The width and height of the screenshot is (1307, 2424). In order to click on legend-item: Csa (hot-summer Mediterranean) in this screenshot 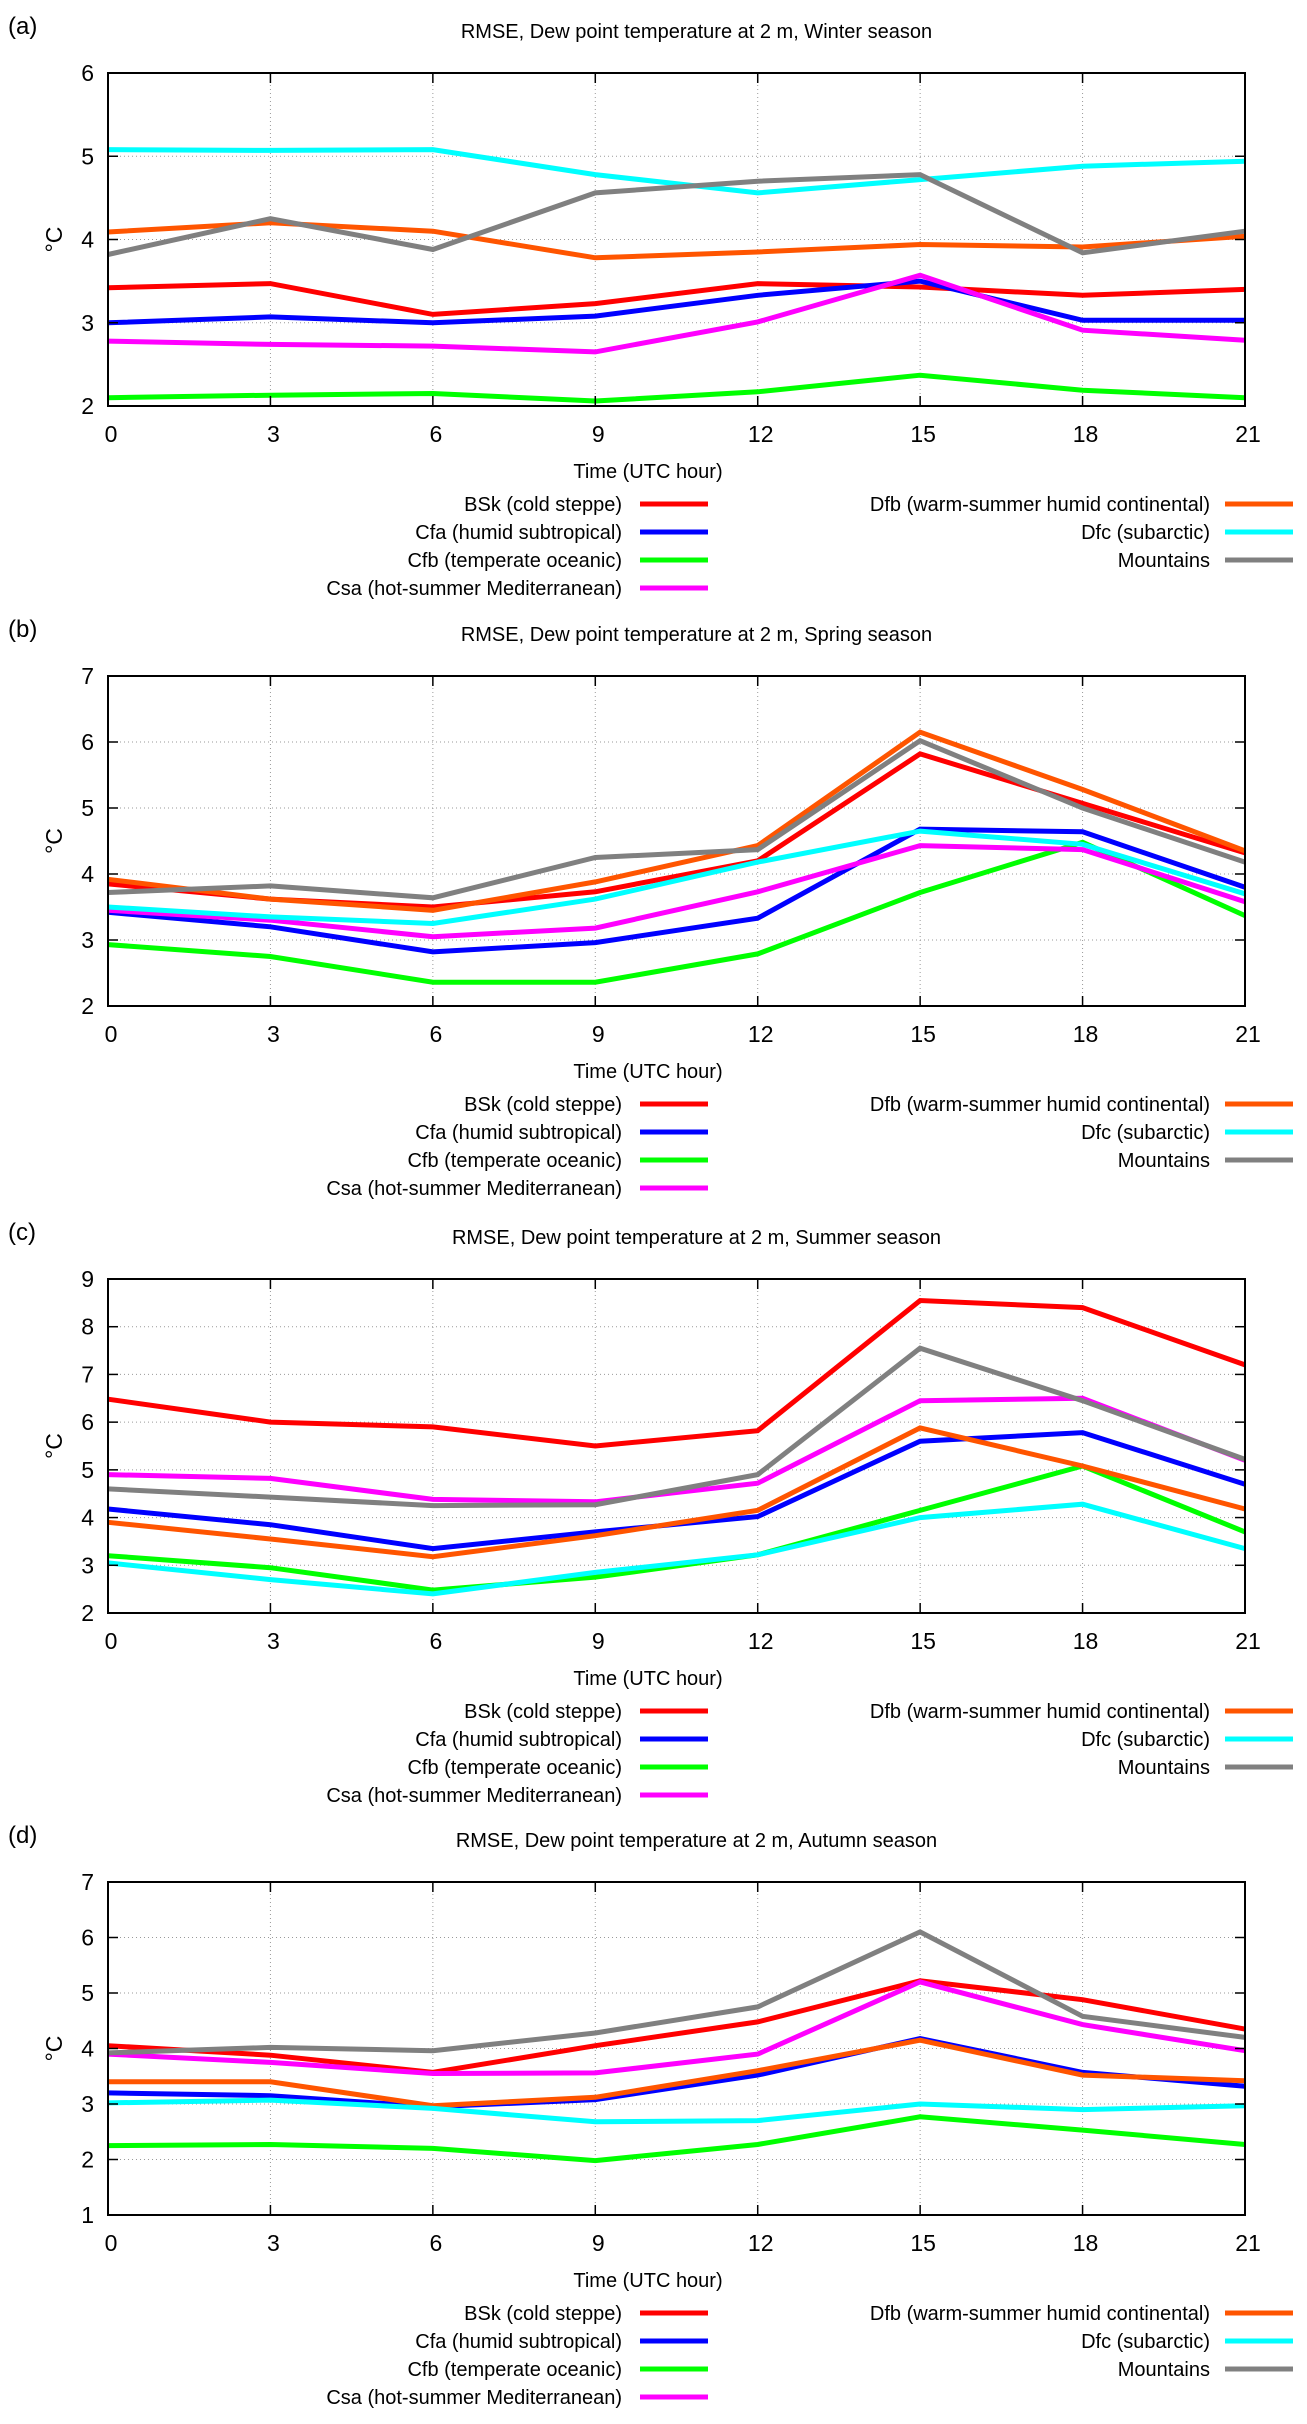, I will do `click(517, 1795)`.